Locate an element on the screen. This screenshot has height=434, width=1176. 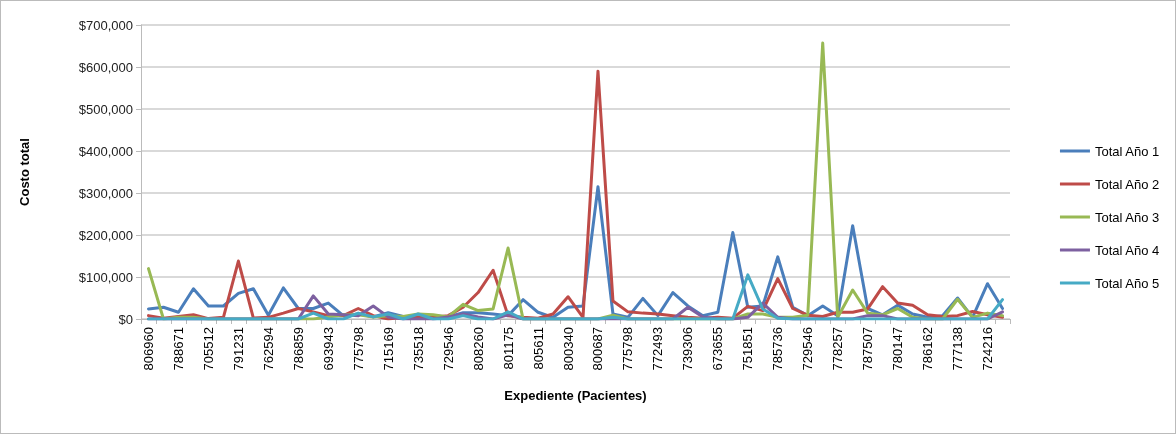
x-tick-label: 693943 is located at coordinates (328, 349).